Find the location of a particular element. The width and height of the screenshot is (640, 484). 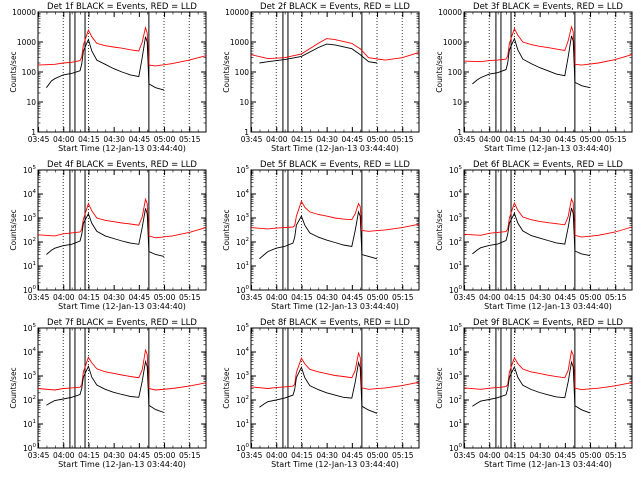

y-tick-label: 1000 is located at coordinates (26, 42).